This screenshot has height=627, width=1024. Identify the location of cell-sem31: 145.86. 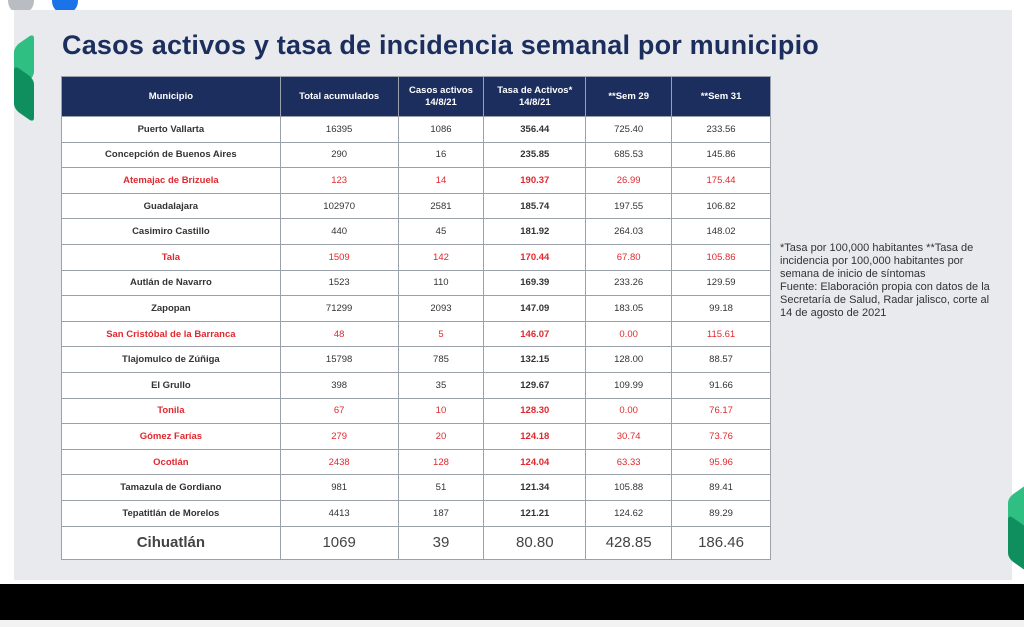
(721, 155).